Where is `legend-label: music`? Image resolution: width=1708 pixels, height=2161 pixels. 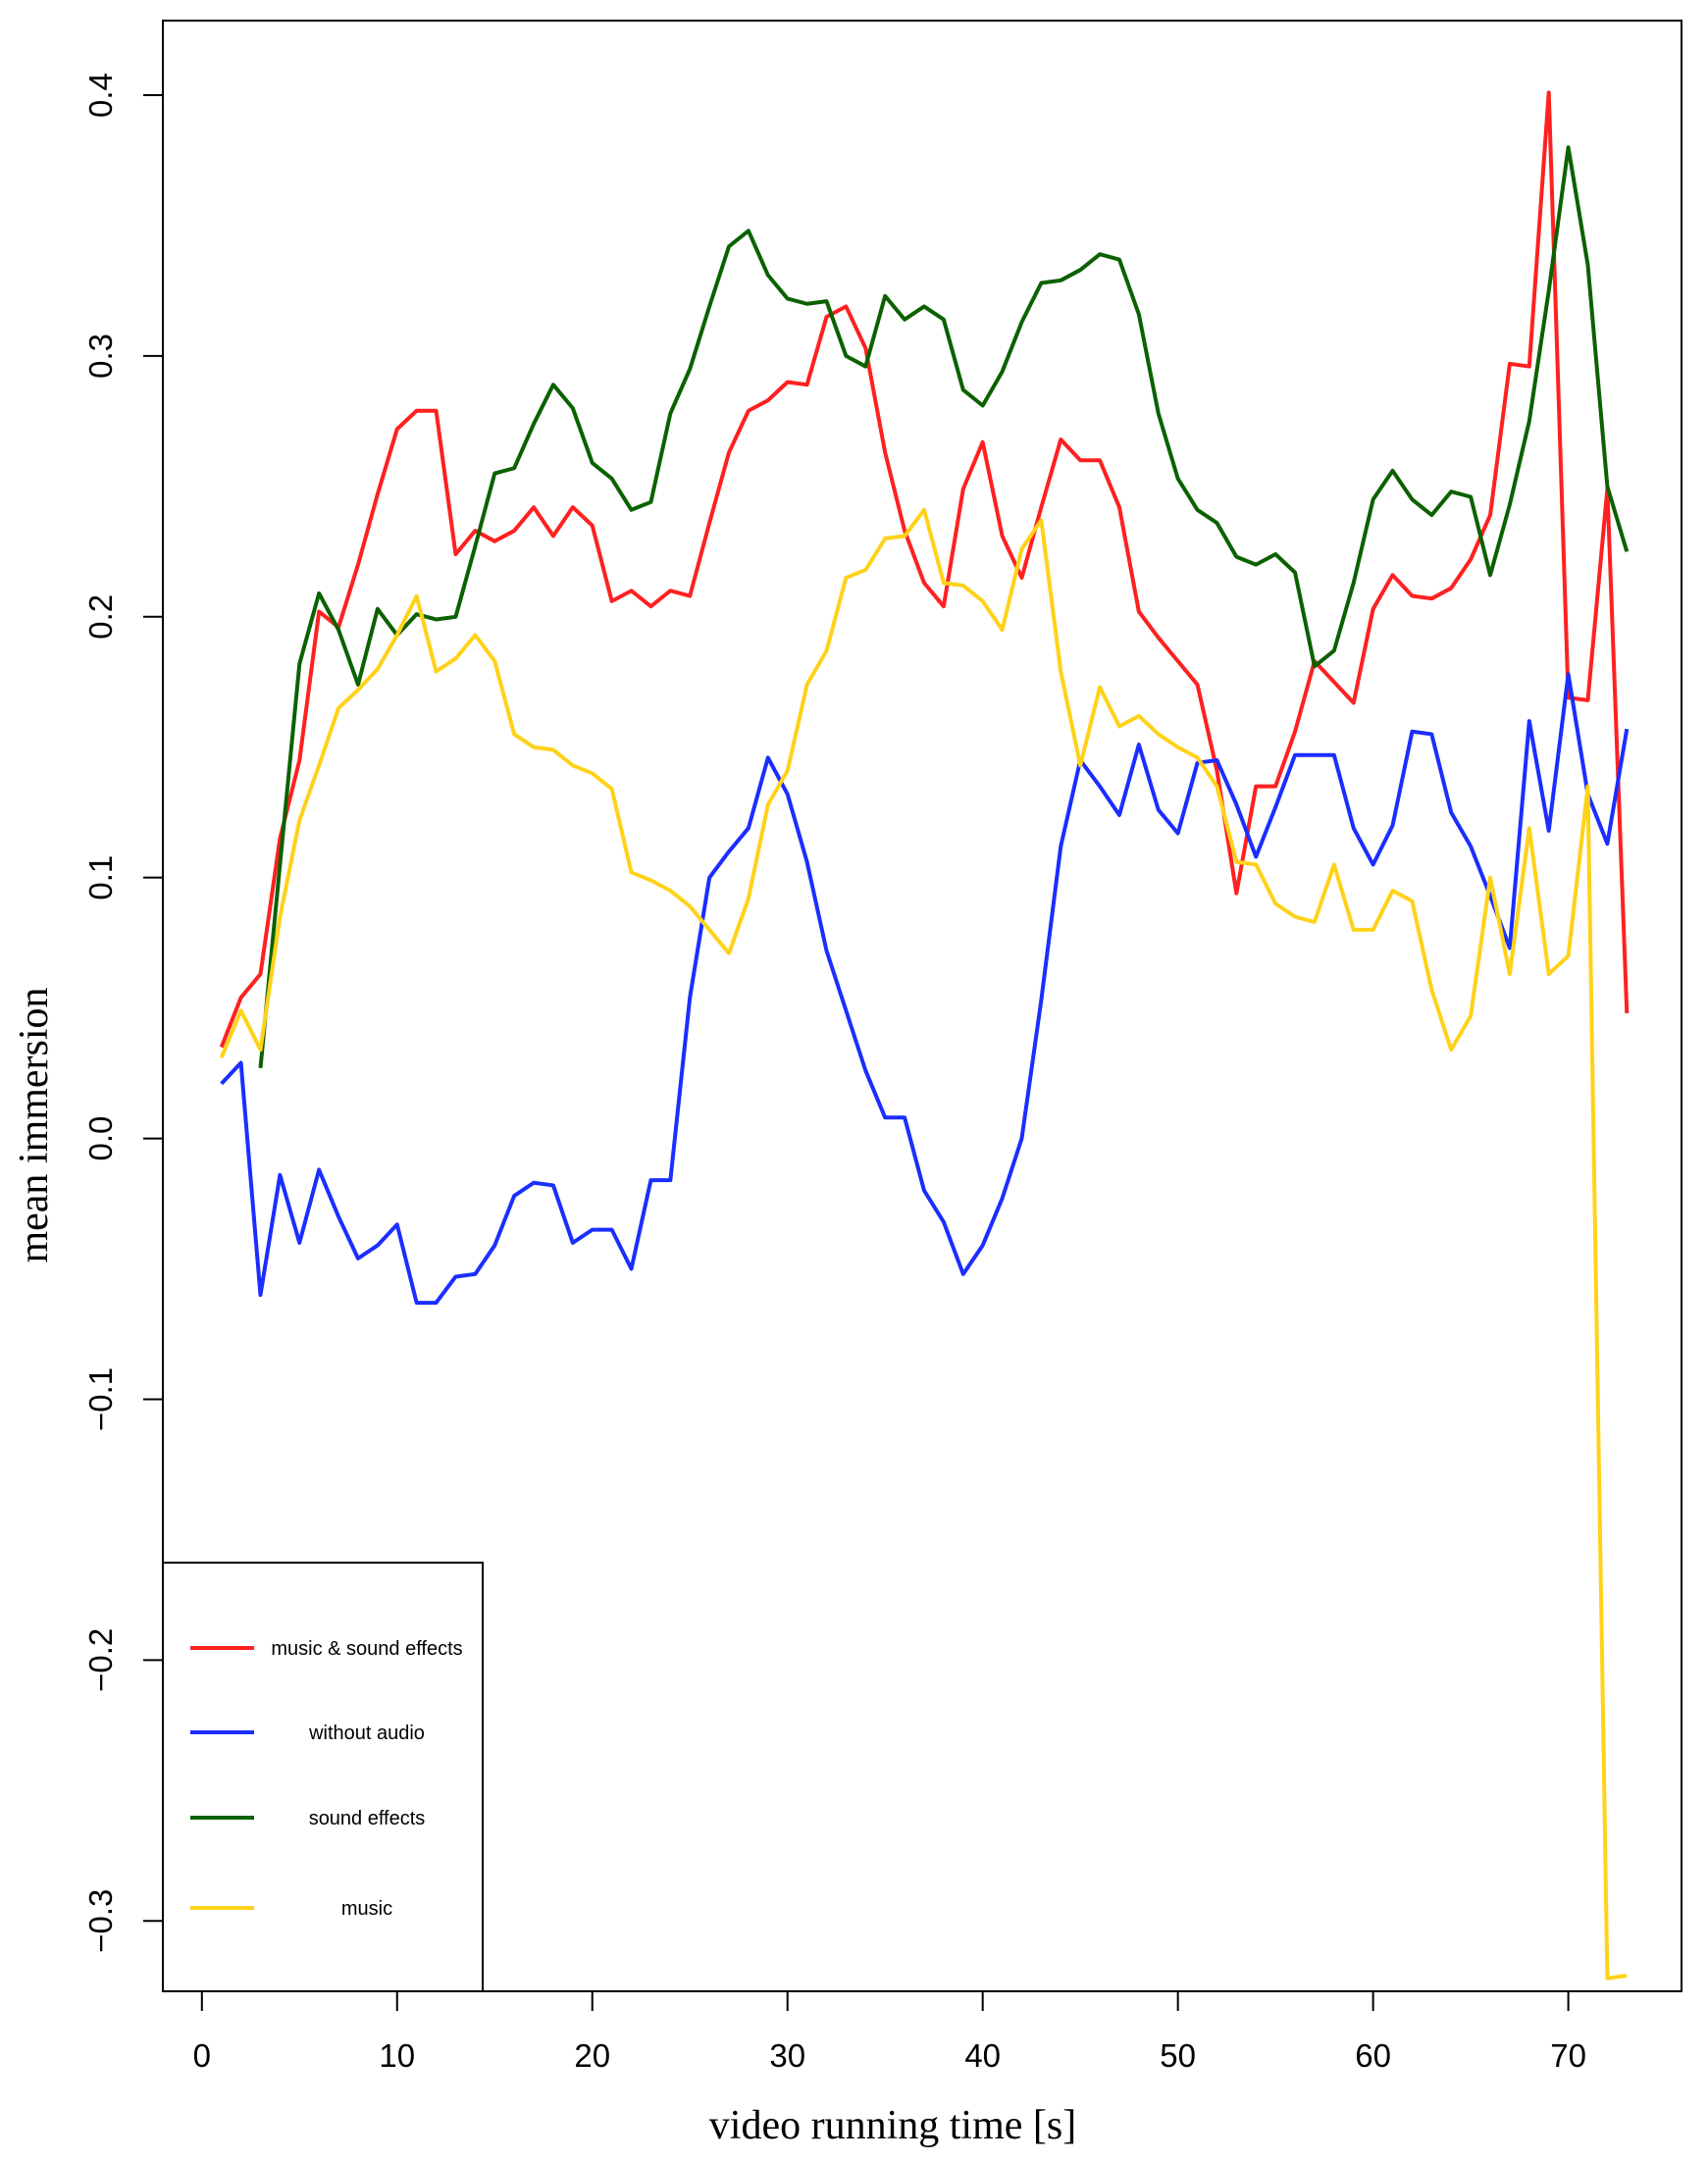 legend-label: music is located at coordinates (367, 1909).